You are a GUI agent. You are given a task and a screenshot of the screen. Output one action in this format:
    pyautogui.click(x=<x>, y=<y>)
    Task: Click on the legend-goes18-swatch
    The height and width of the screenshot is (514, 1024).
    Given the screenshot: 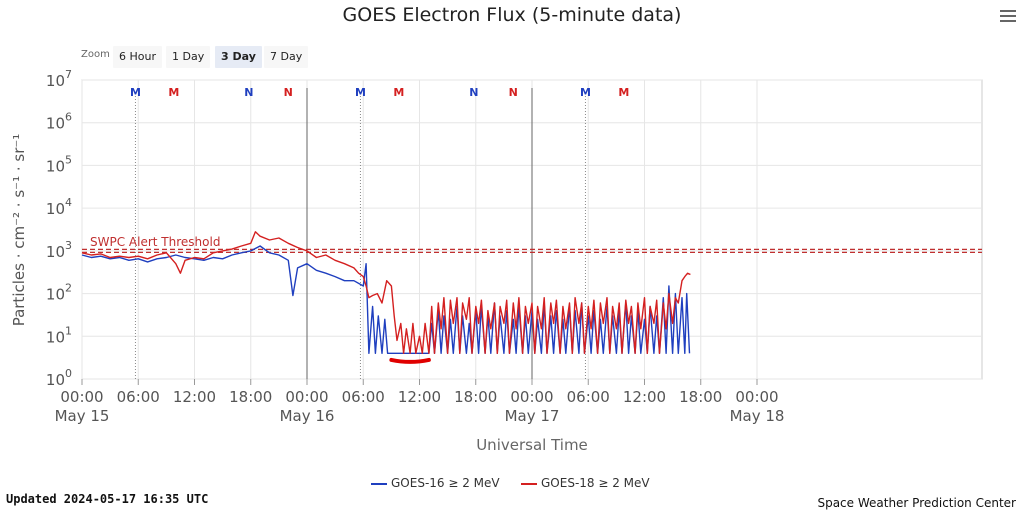 What is the action you would take?
    pyautogui.click(x=529, y=483)
    